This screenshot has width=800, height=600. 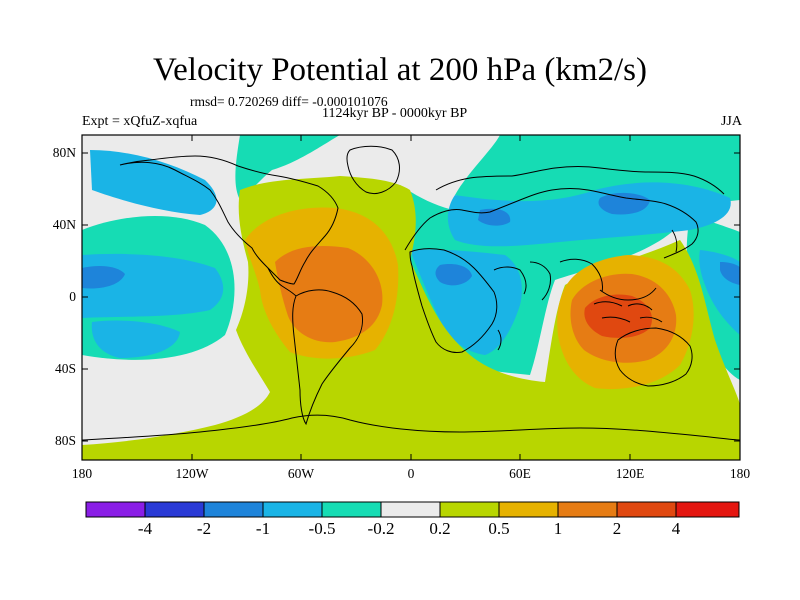 I want to click on colorbar-label: -0.2, so click(x=381, y=528).